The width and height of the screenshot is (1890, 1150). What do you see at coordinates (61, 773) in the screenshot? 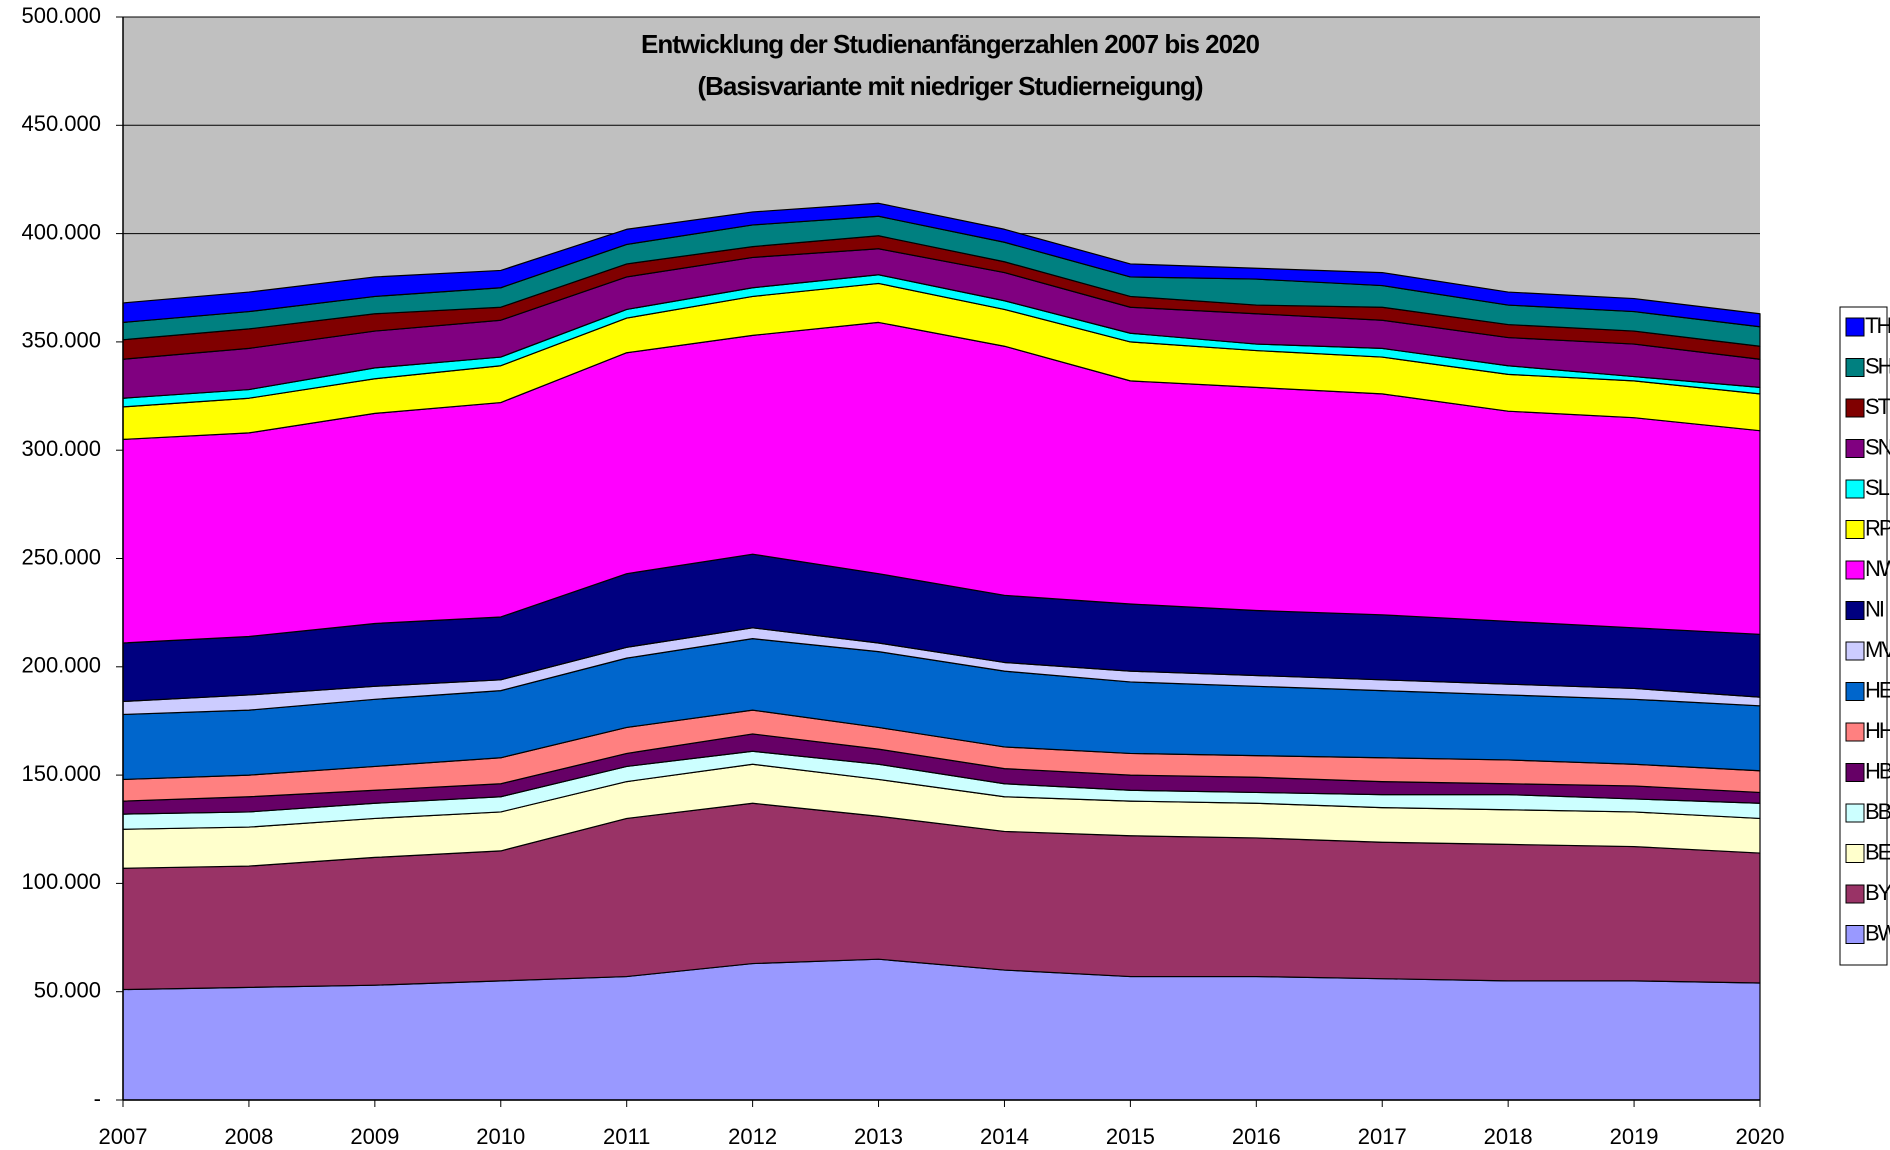
I see `y-tick-label: 150.000` at bounding box center [61, 773].